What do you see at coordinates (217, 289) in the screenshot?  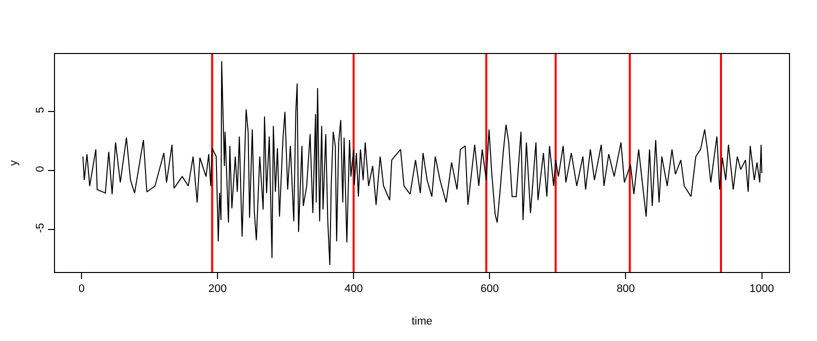 I see `x-tick-label: 200` at bounding box center [217, 289].